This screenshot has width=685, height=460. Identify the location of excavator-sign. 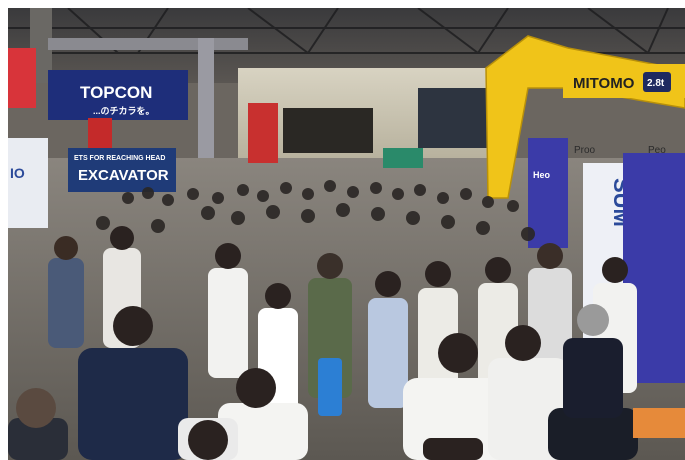
(122, 170).